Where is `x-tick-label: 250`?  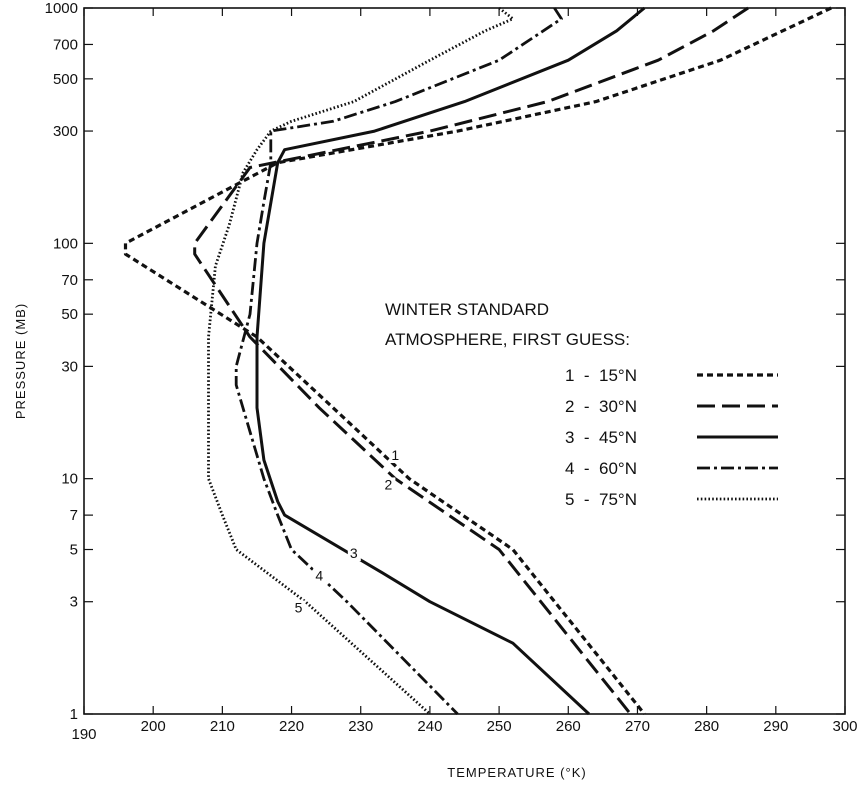 x-tick-label: 250 is located at coordinates (499, 726).